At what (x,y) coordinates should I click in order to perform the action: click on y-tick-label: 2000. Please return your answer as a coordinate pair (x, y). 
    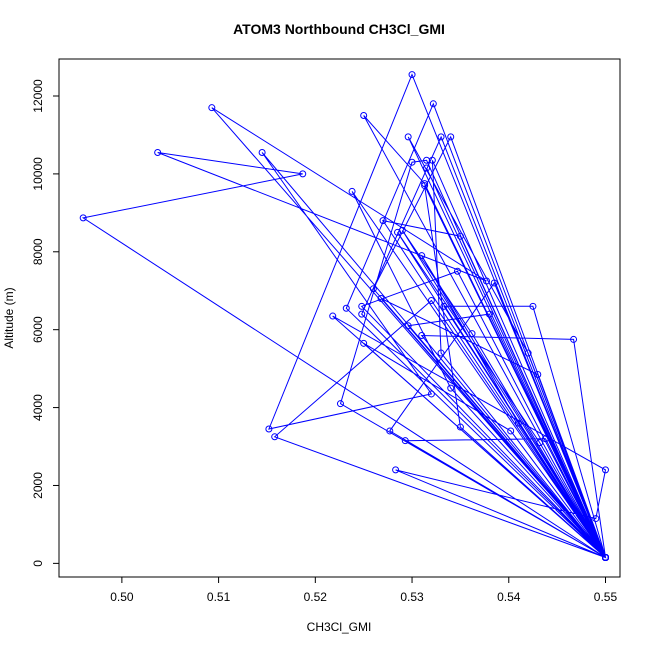
    Looking at the image, I should click on (38, 485).